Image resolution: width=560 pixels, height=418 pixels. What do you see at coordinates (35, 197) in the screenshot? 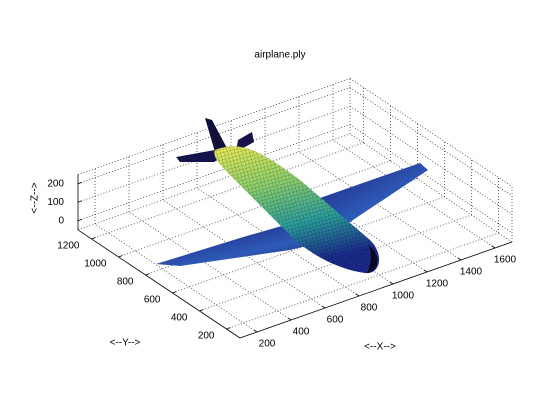
I see `z-axis-label: <--Z-->` at bounding box center [35, 197].